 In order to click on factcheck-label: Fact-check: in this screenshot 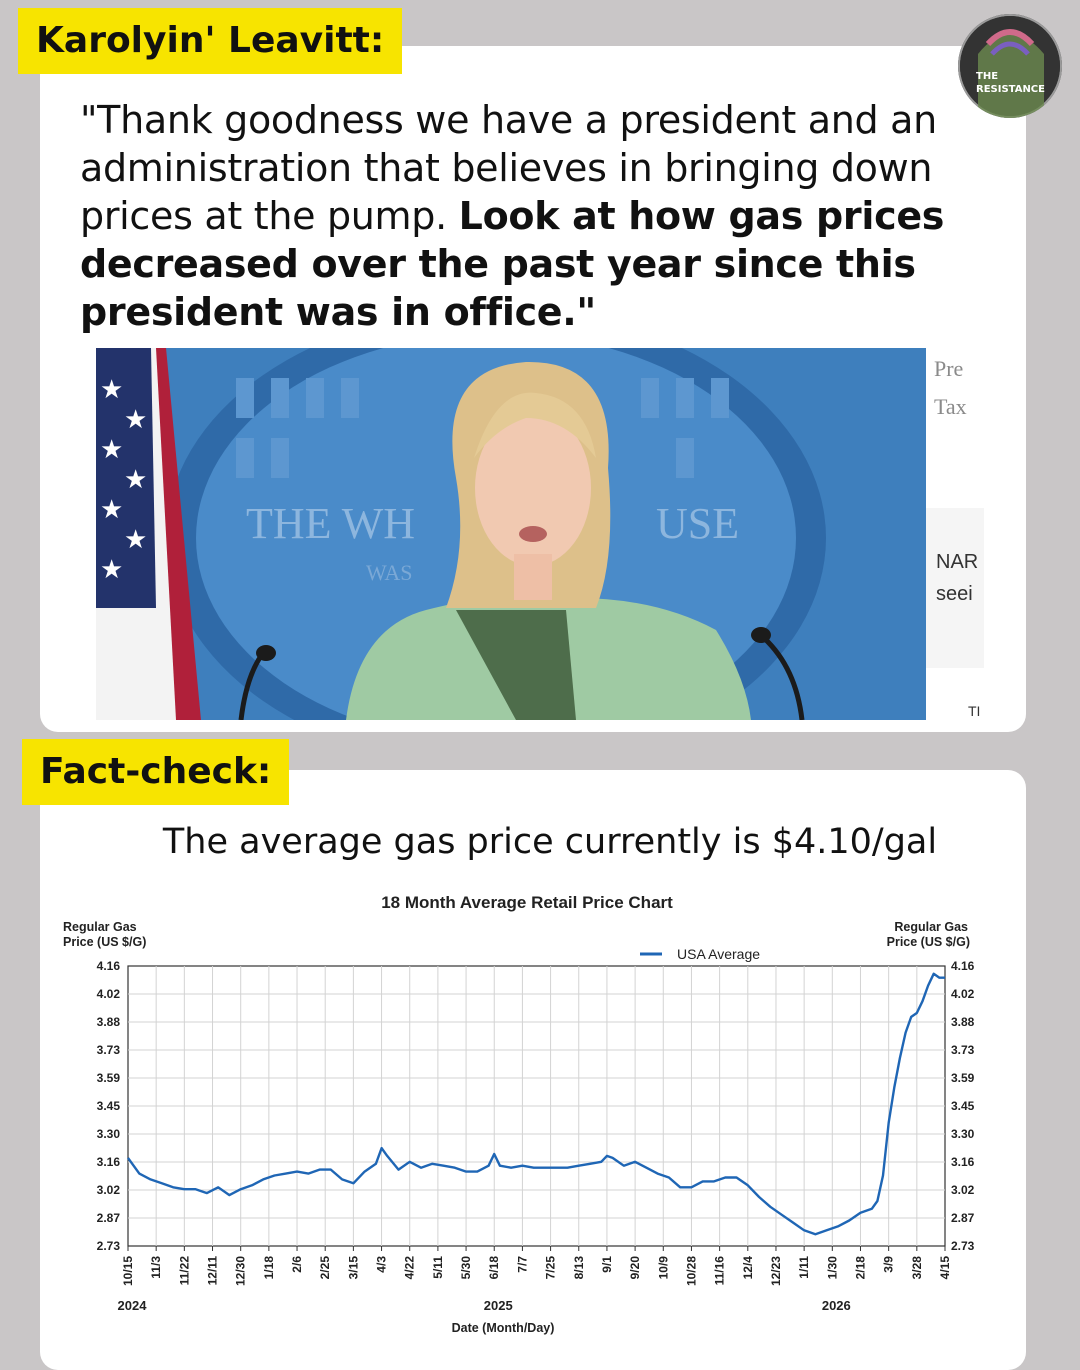, I will do `click(156, 772)`.